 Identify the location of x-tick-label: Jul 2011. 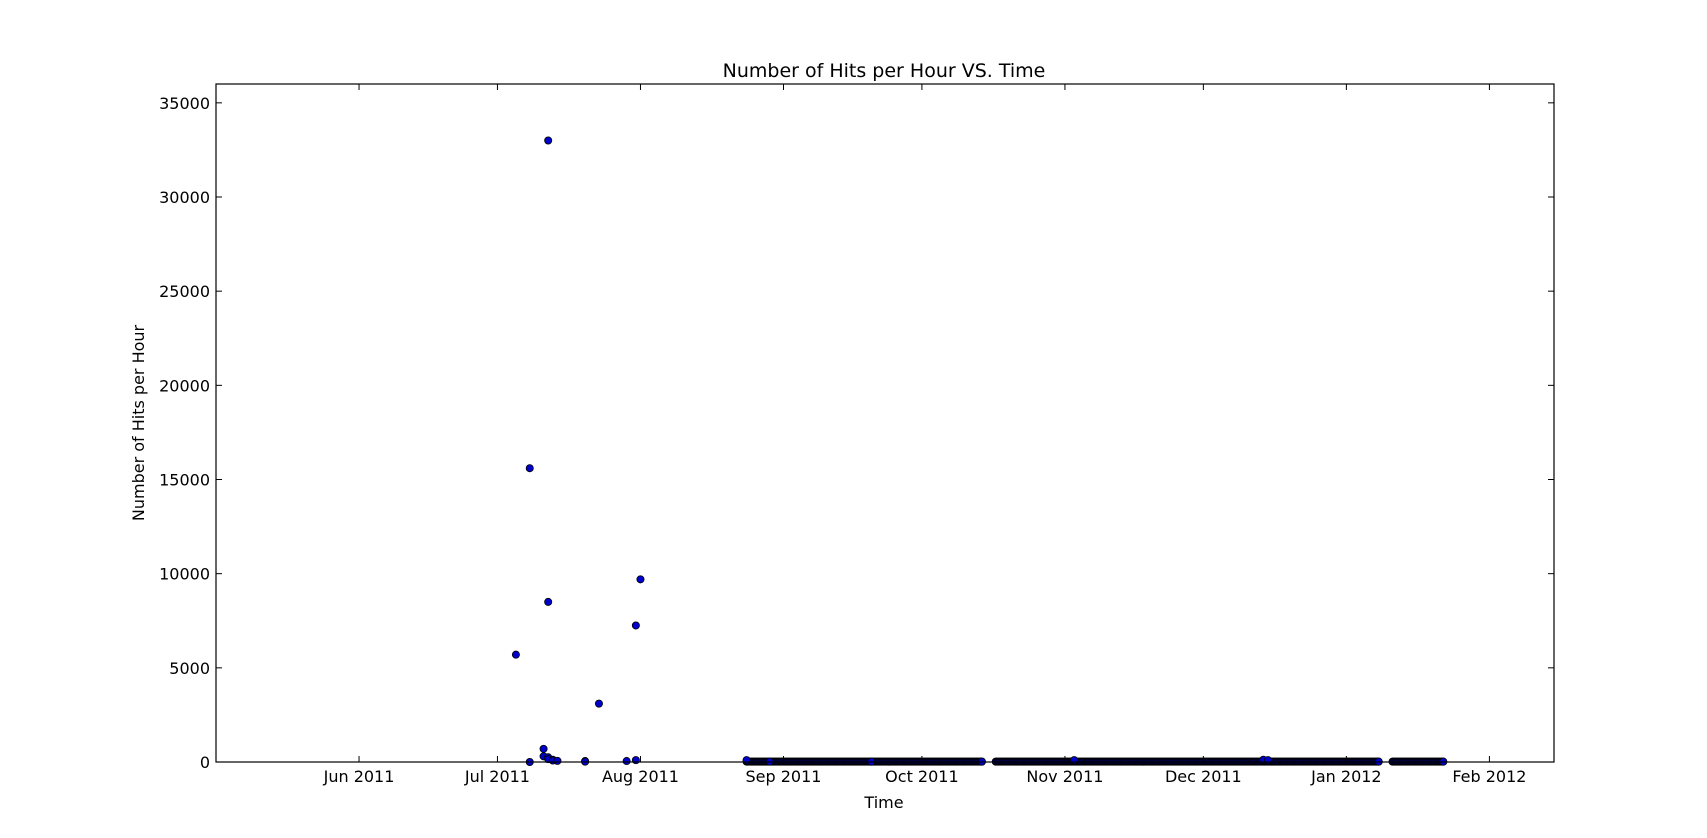
(497, 776).